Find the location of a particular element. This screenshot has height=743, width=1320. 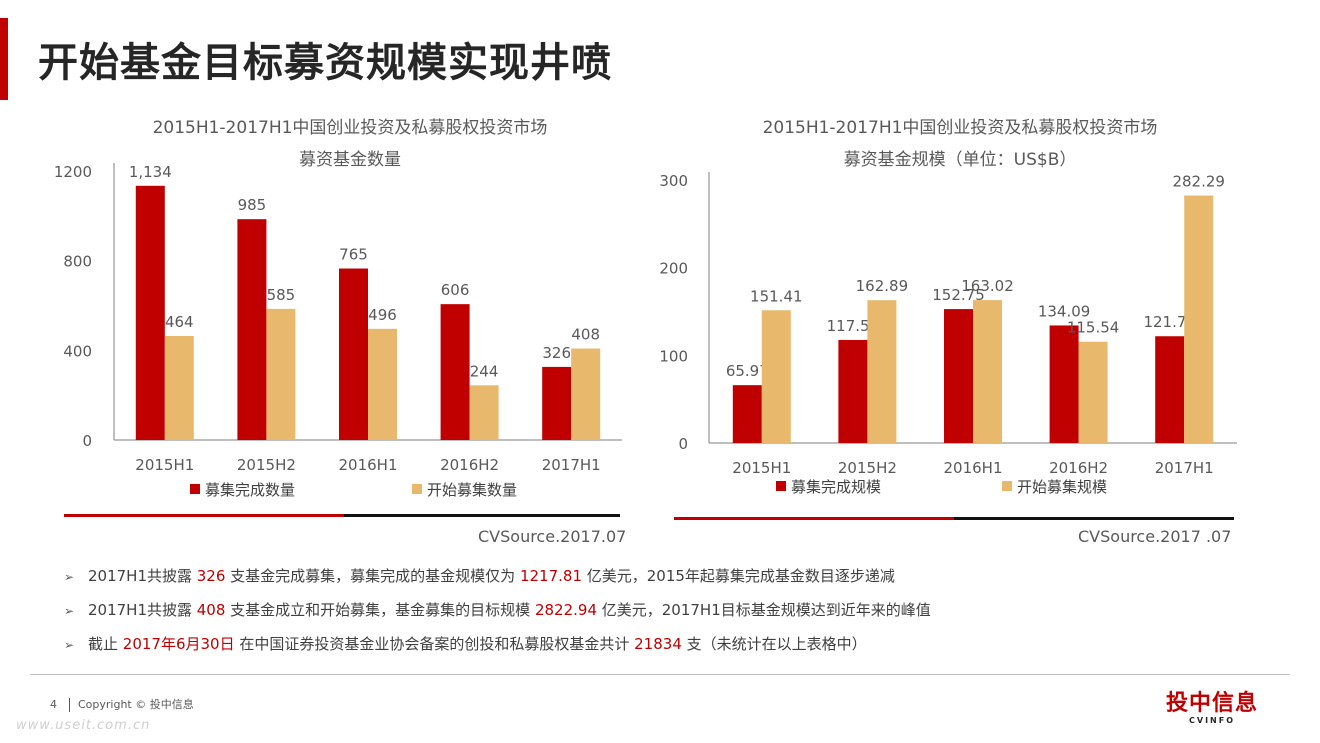

data-label: 765 is located at coordinates (353, 255).